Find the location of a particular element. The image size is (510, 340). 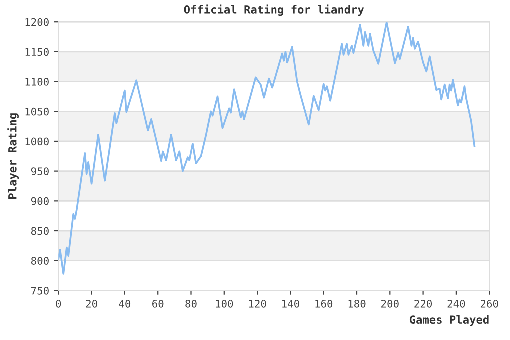

y-tick-label: 750 is located at coordinates (40, 290).